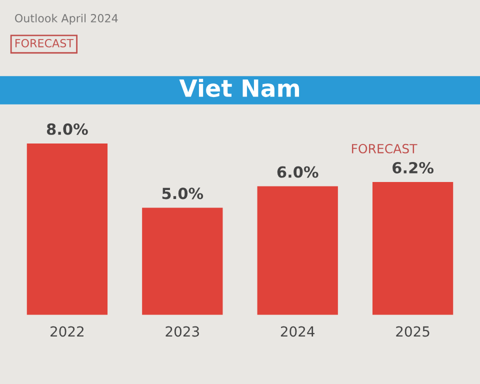 The width and height of the screenshot is (480, 384). I want to click on text: Outlook April 2024, so click(66, 19).